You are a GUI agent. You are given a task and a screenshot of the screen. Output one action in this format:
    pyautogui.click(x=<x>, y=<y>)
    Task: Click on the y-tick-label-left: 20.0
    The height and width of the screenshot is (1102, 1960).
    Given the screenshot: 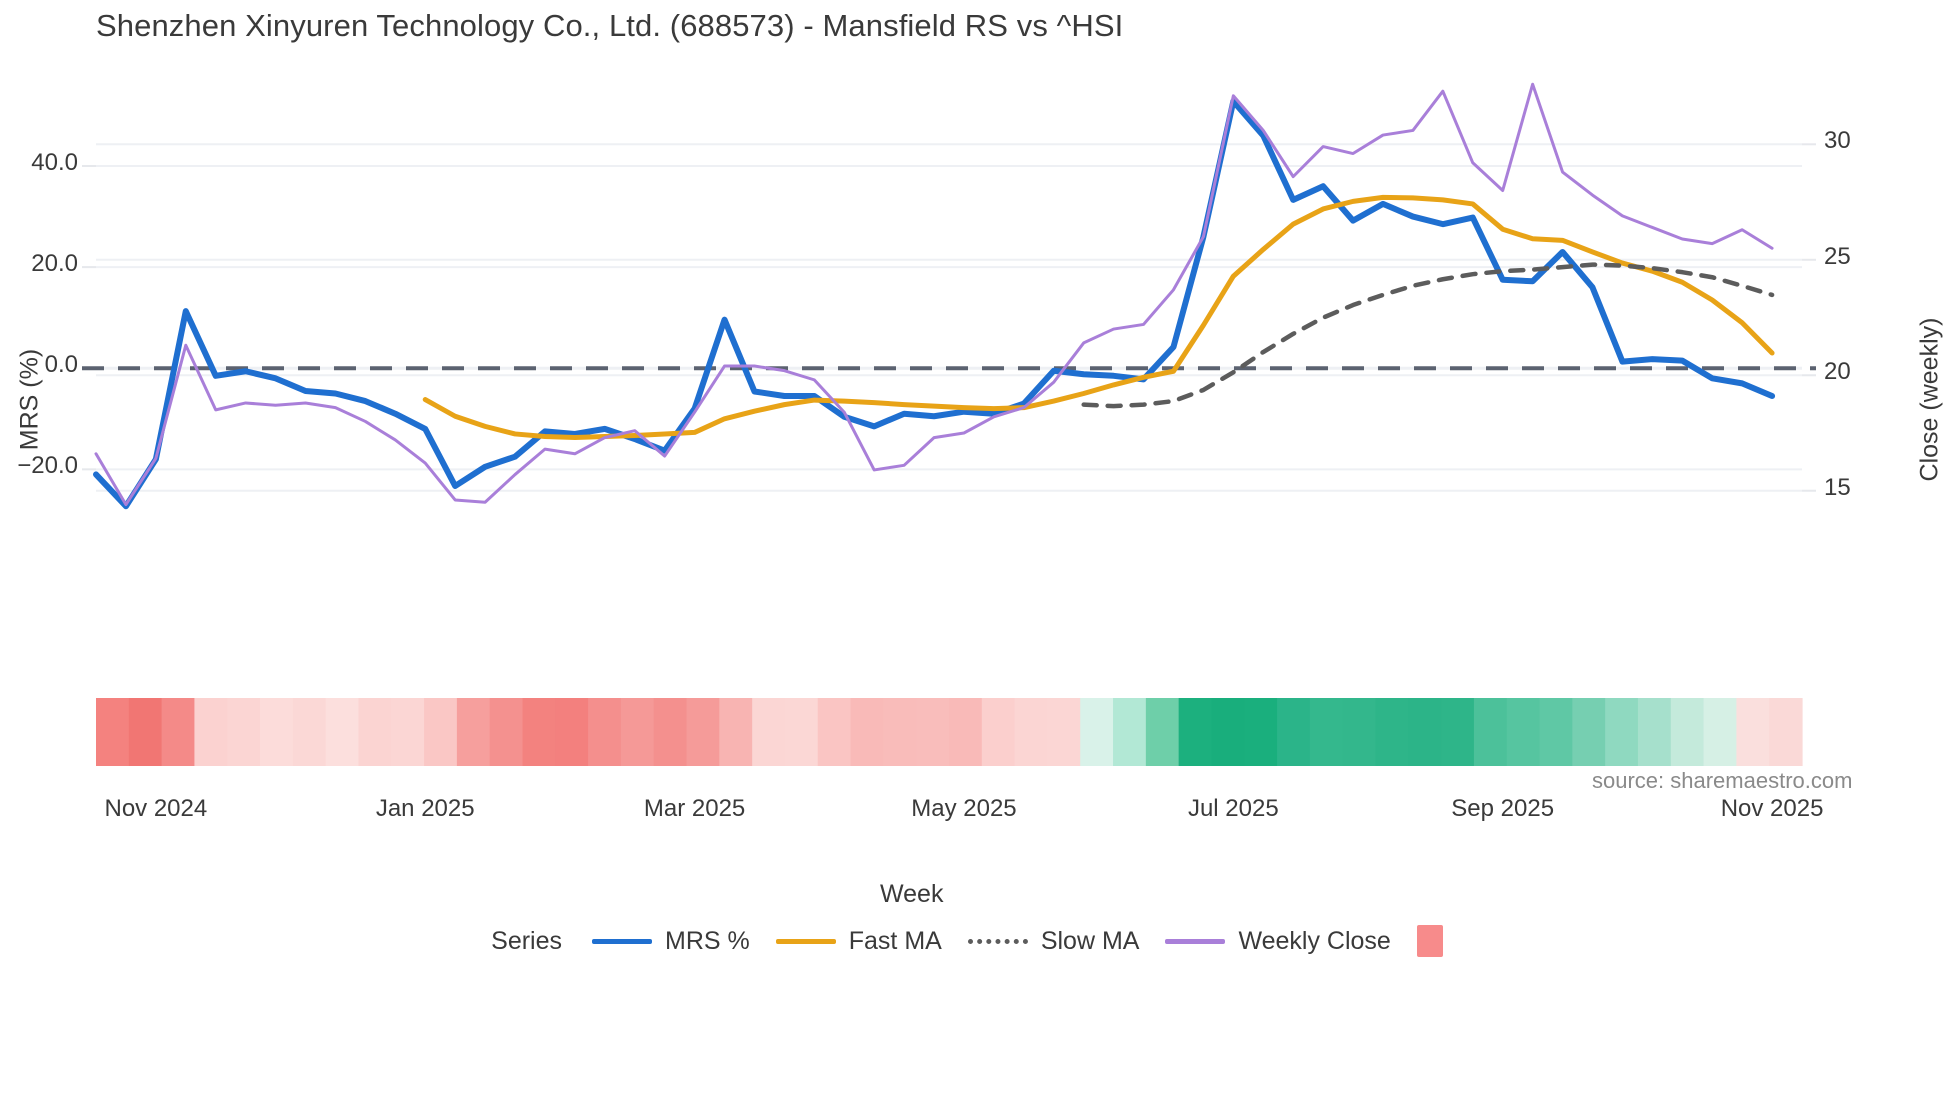 What is the action you would take?
    pyautogui.click(x=54, y=264)
    